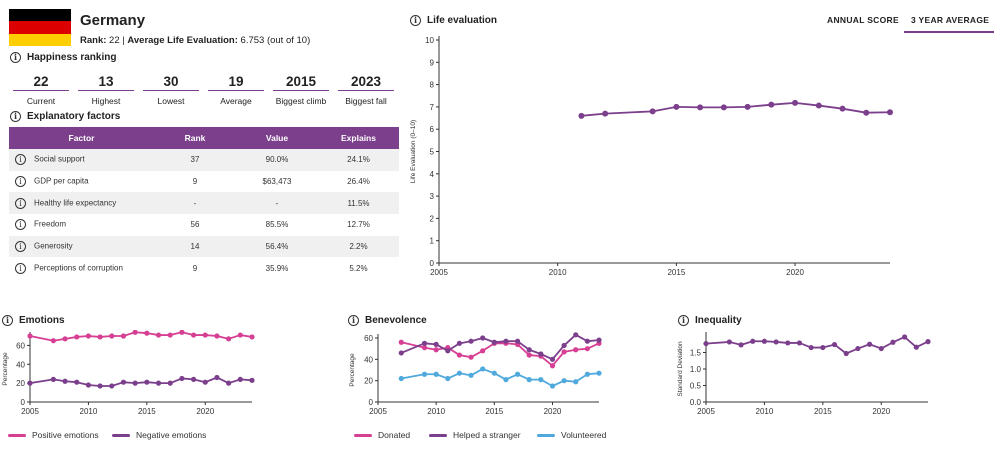 This screenshot has height=467, width=1000. I want to click on y-tick-label: 0, so click(371, 402).